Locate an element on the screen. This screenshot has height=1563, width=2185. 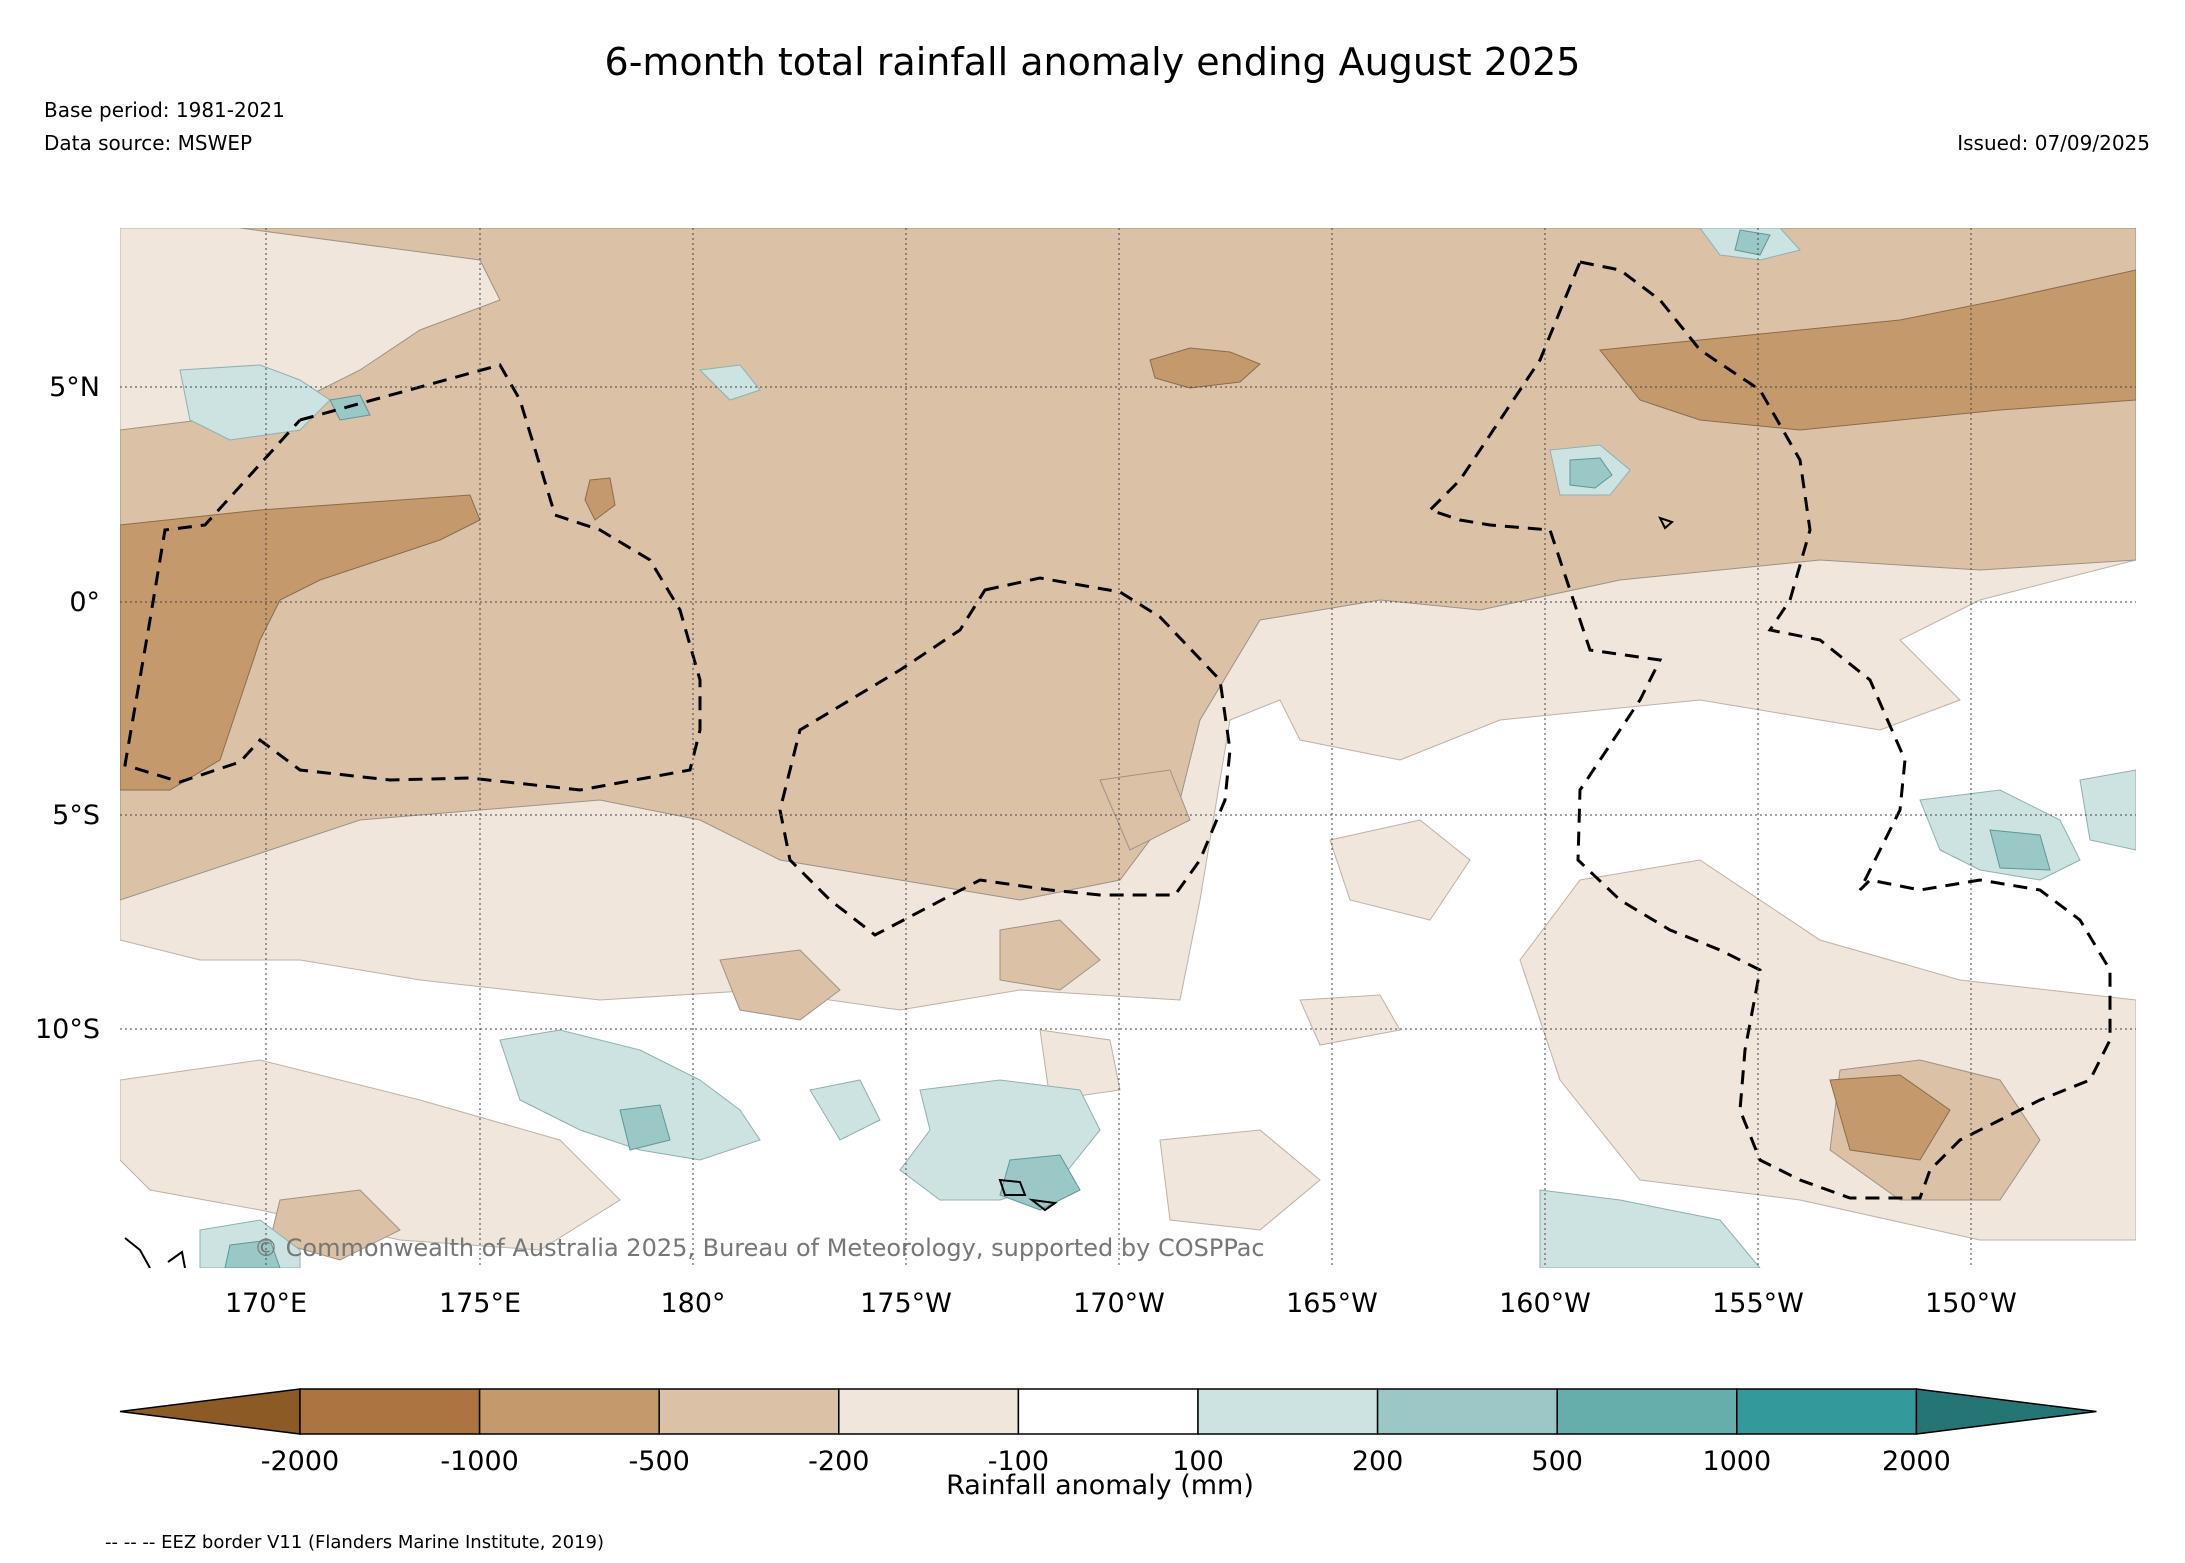
lon-label: 170°W is located at coordinates (1119, 1303).